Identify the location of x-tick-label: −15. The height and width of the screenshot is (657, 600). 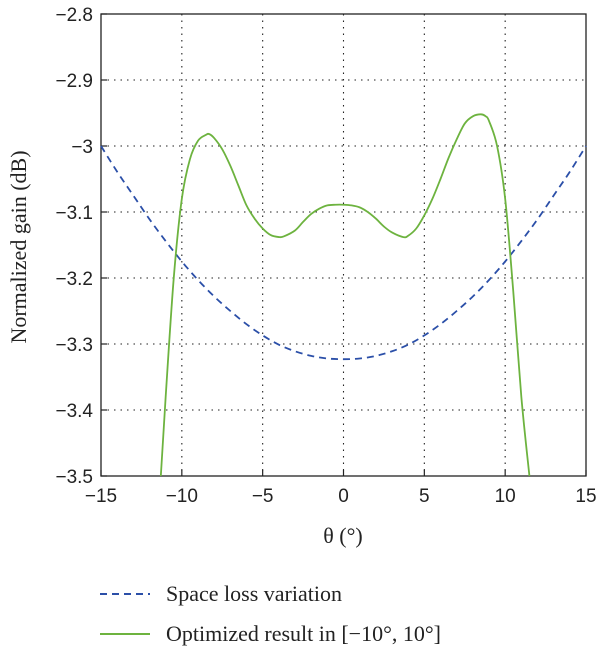
(101, 496).